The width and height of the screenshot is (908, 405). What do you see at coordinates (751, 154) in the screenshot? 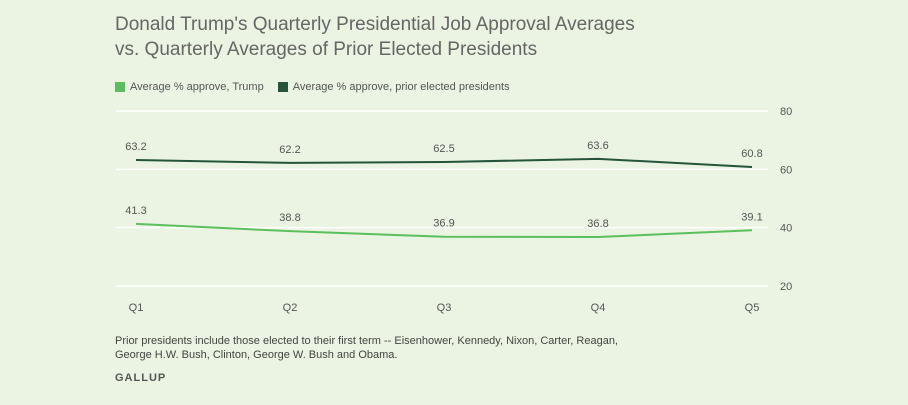
I see `data-label-s1-q5: 60.8` at bounding box center [751, 154].